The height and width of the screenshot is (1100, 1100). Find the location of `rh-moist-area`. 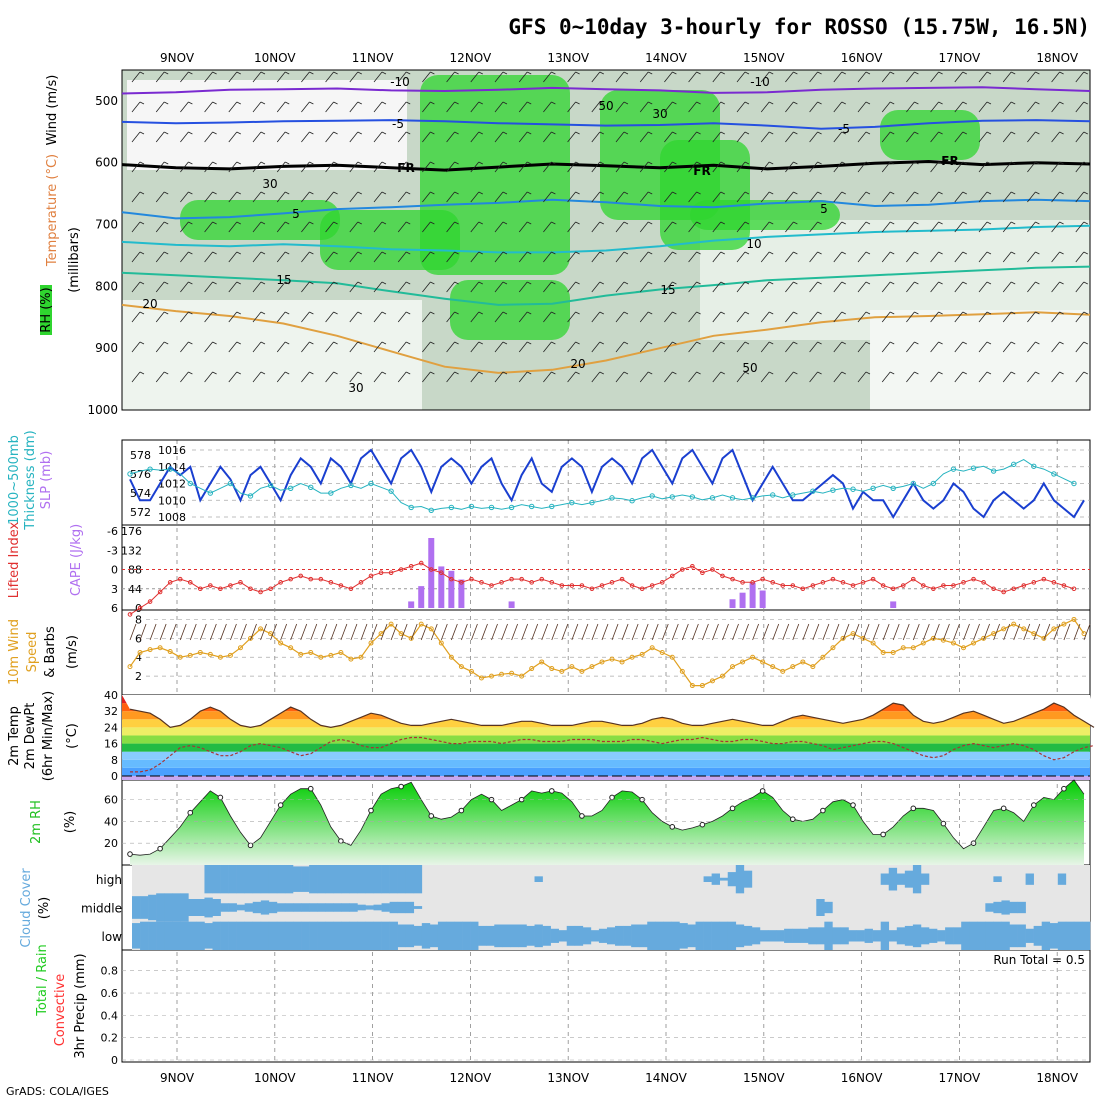

rh-moist-area is located at coordinates (390, 240).